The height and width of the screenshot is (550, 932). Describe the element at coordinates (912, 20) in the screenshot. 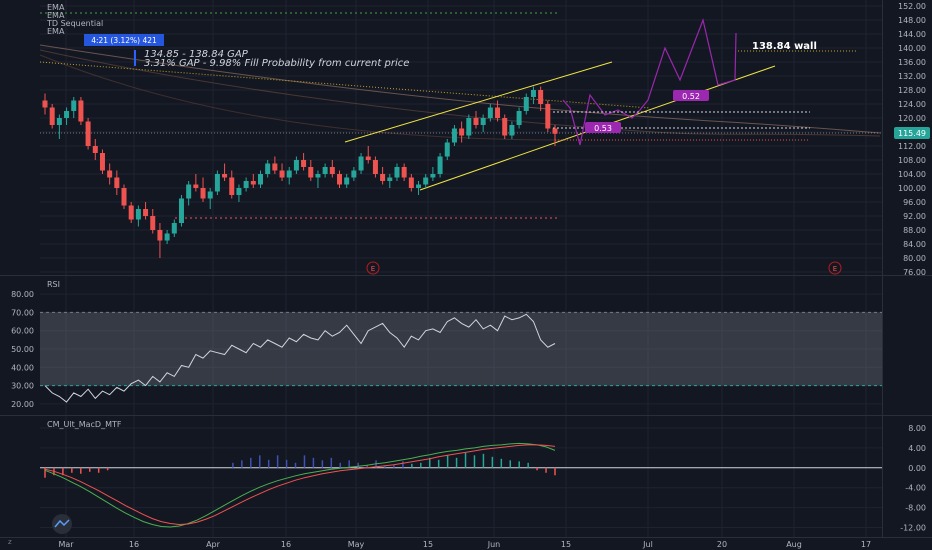

I see `price-tick-label: 148.00` at that location.